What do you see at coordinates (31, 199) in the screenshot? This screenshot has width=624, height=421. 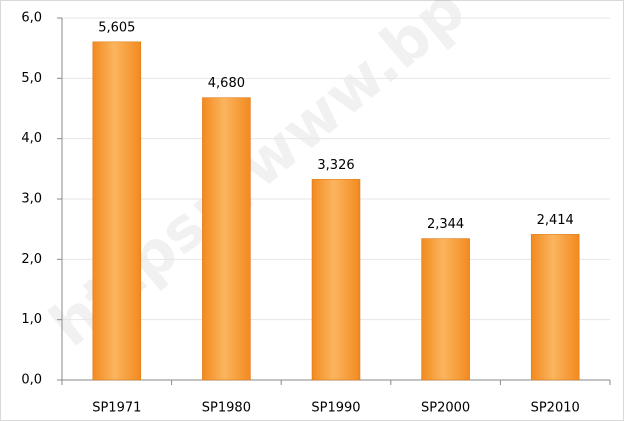 I see `y-tick-label: 3,0` at bounding box center [31, 199].